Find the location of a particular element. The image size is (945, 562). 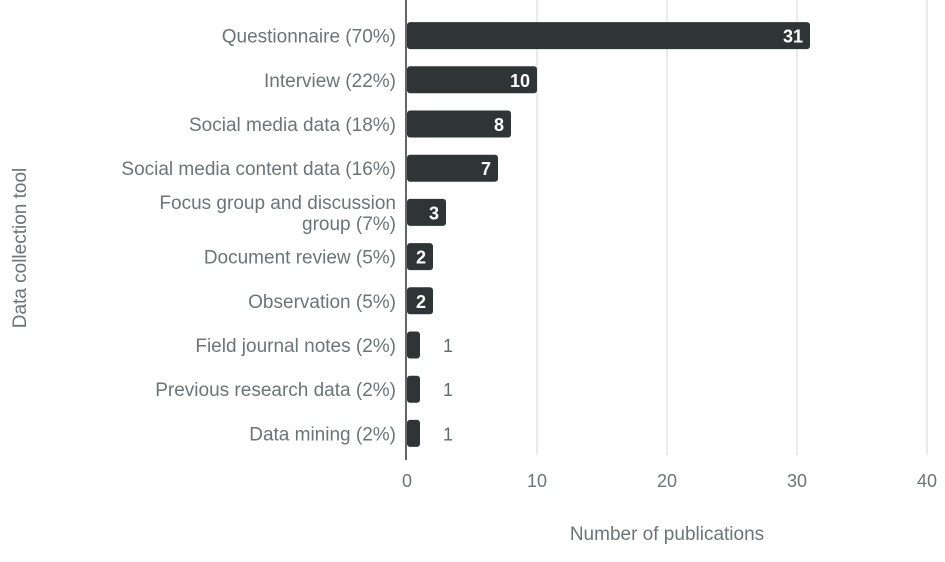

data-label: 31 is located at coordinates (793, 37).